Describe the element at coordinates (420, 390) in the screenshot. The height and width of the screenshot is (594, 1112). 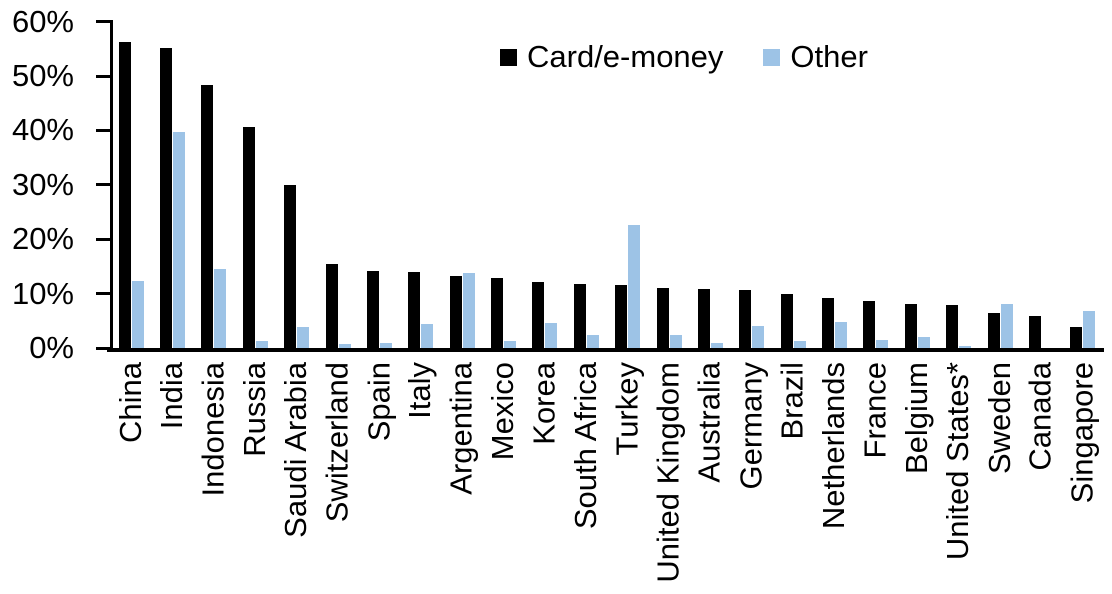
I see `x-label-italy: Italy` at that location.